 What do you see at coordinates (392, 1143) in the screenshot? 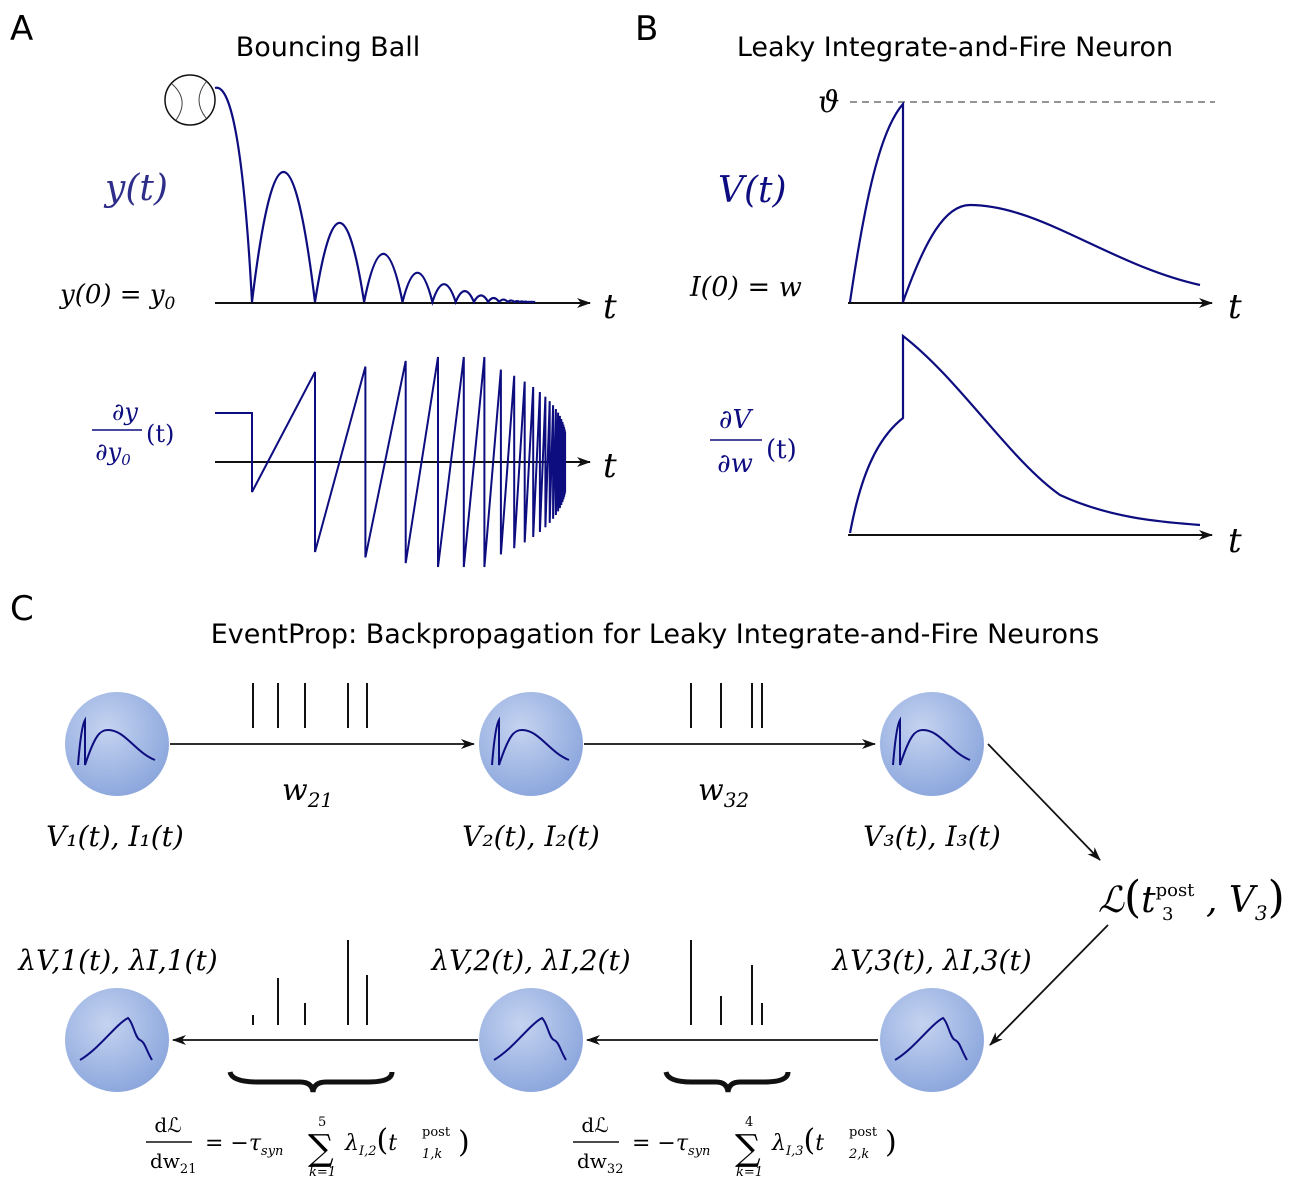
I see `grad1-t: t` at bounding box center [392, 1143].